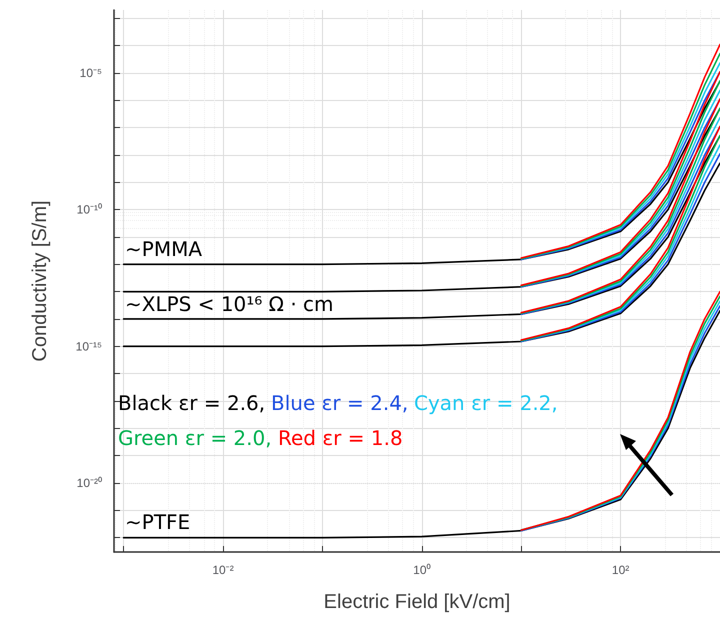  What do you see at coordinates (229, 304) in the screenshot?
I see `annotation: ~XLPS < 10¹⁶ Ω · cm` at bounding box center [229, 304].